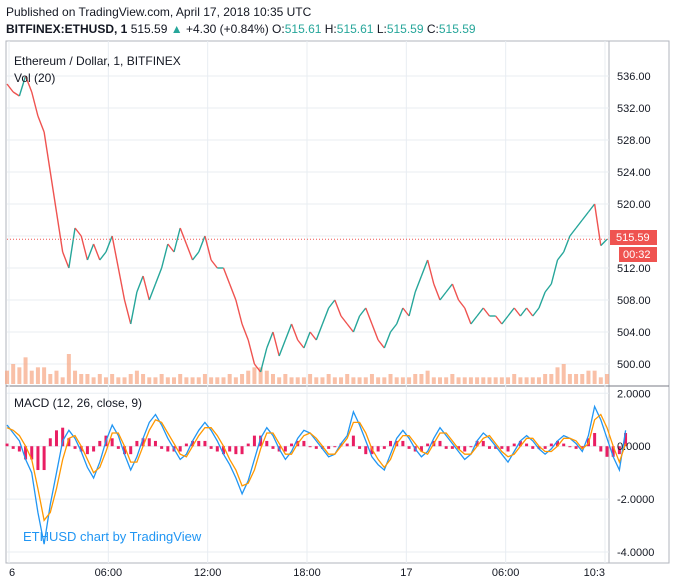  Describe the element at coordinates (637, 255) in the screenshot. I see `countdown-tag-label: 00:32` at that location.